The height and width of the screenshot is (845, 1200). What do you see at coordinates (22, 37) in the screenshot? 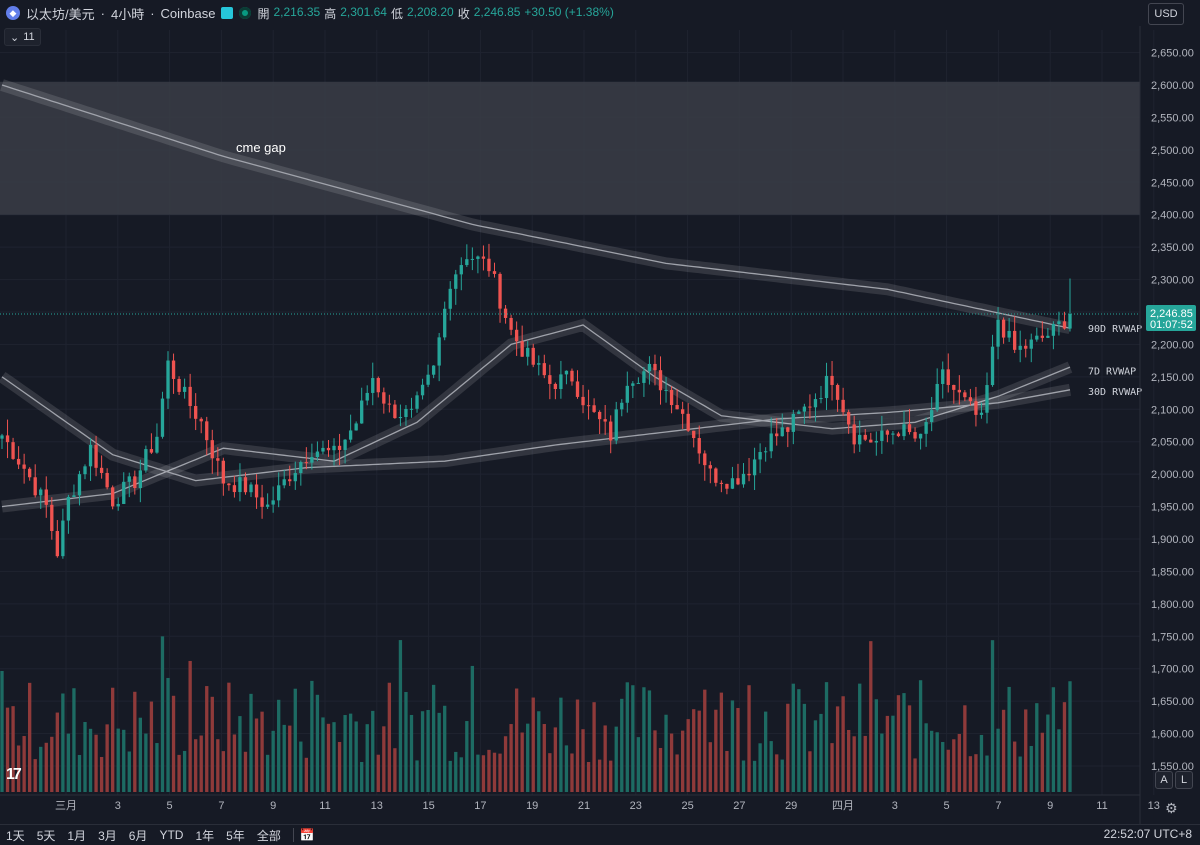
I see `indicators-collapse-button: ⌄ 11` at bounding box center [22, 37].